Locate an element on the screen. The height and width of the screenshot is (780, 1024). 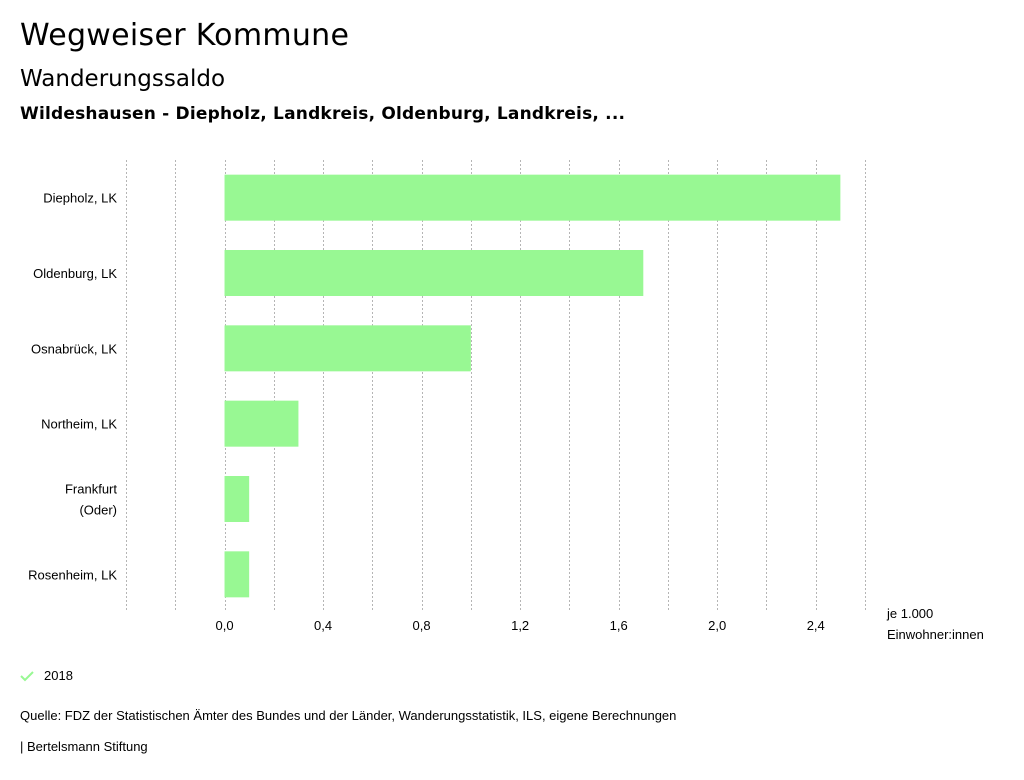
chart-subtitle: Wanderungssaldo is located at coordinates (123, 79).